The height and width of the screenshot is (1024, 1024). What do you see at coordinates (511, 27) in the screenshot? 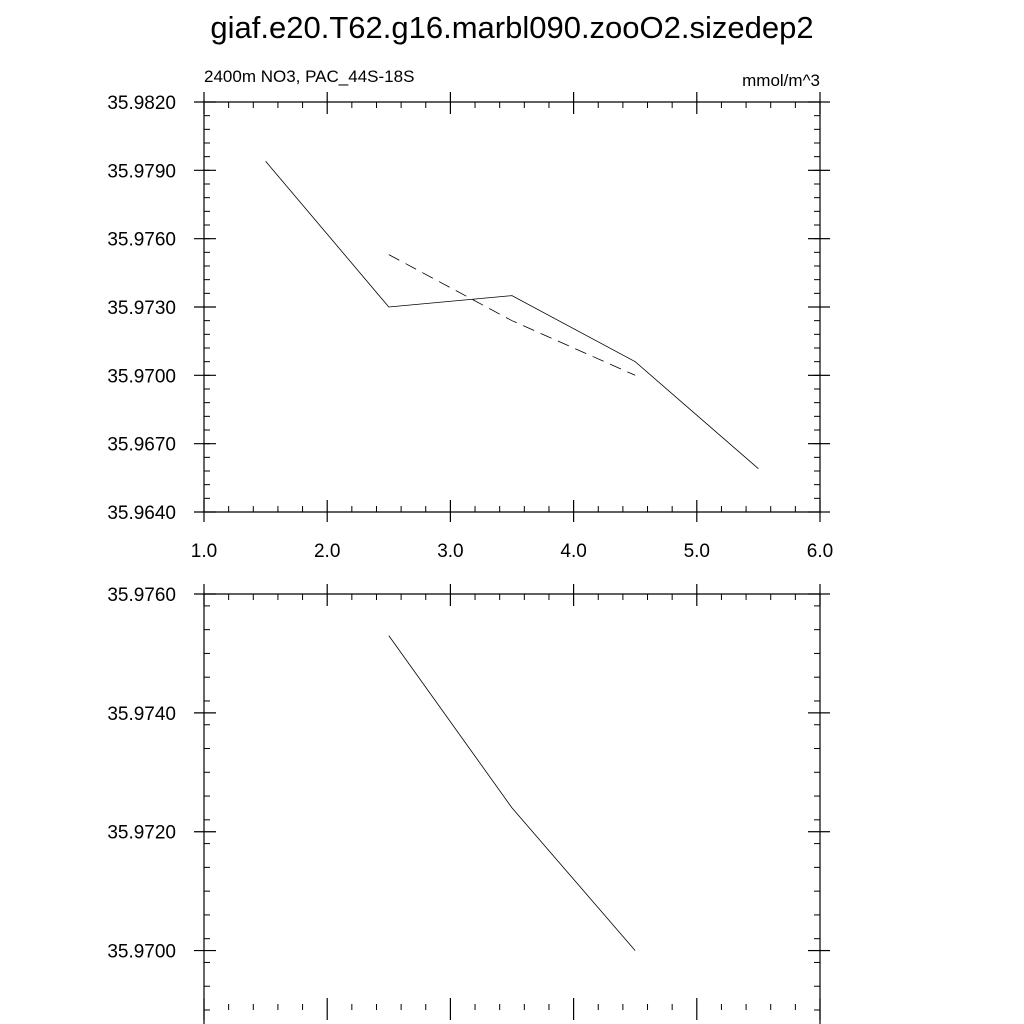
I see `figure-title: giaf.e20.T62.g16.marbl090.zooO2.sizedep2` at bounding box center [511, 27].